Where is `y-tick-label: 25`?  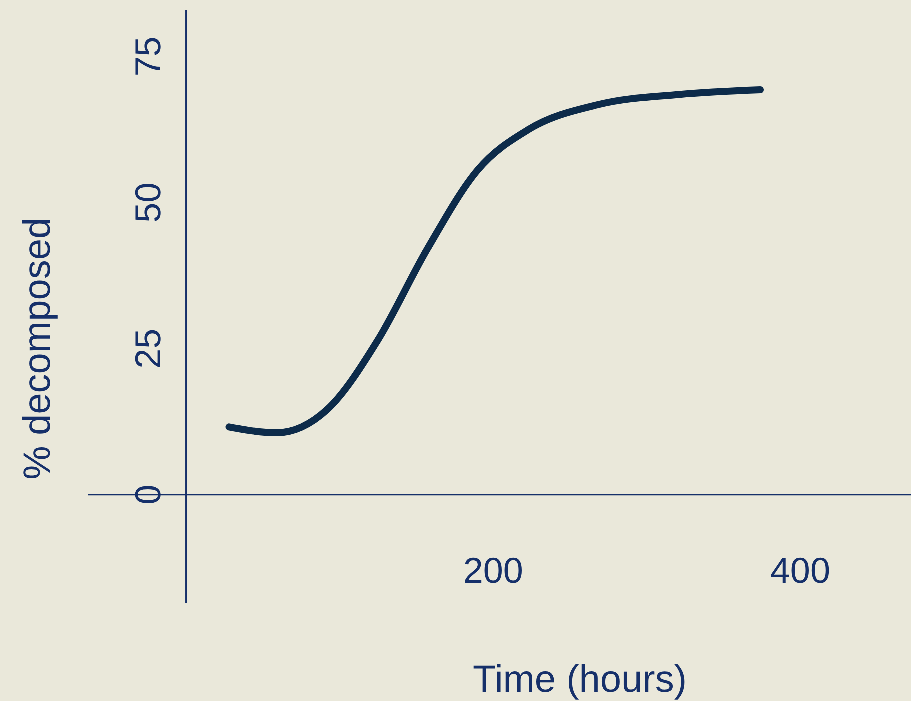 y-tick-label: 25 is located at coordinates (147, 348).